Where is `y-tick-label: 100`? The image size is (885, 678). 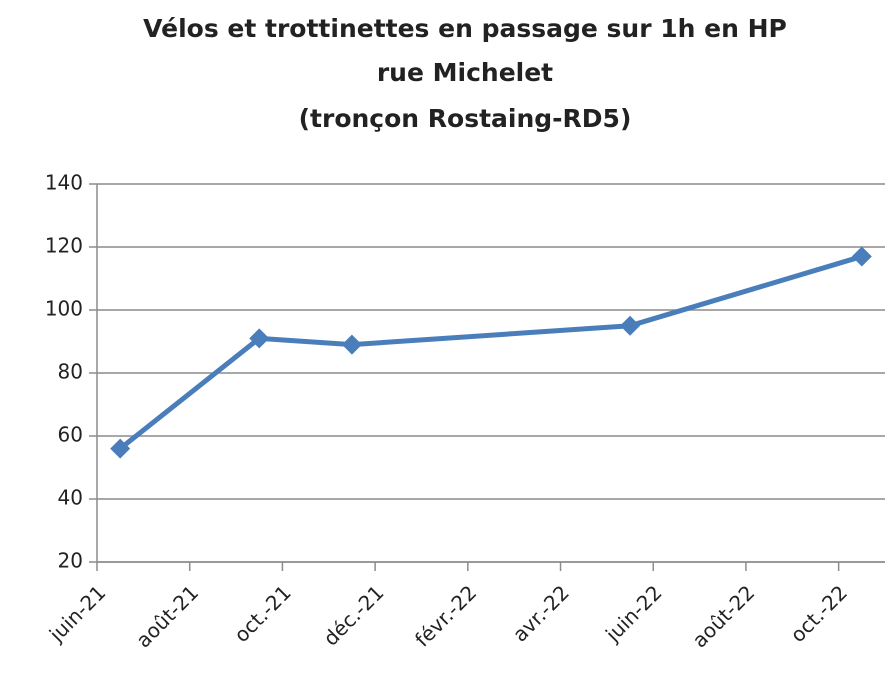
y-tick-label: 100 is located at coordinates (64, 309).